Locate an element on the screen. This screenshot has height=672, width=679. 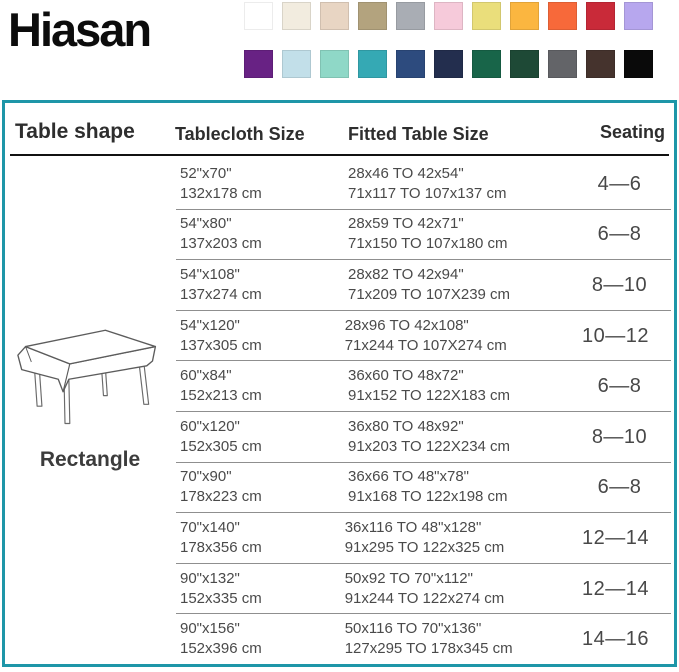
seating-cell: 8—10 is located at coordinates (630, 437).